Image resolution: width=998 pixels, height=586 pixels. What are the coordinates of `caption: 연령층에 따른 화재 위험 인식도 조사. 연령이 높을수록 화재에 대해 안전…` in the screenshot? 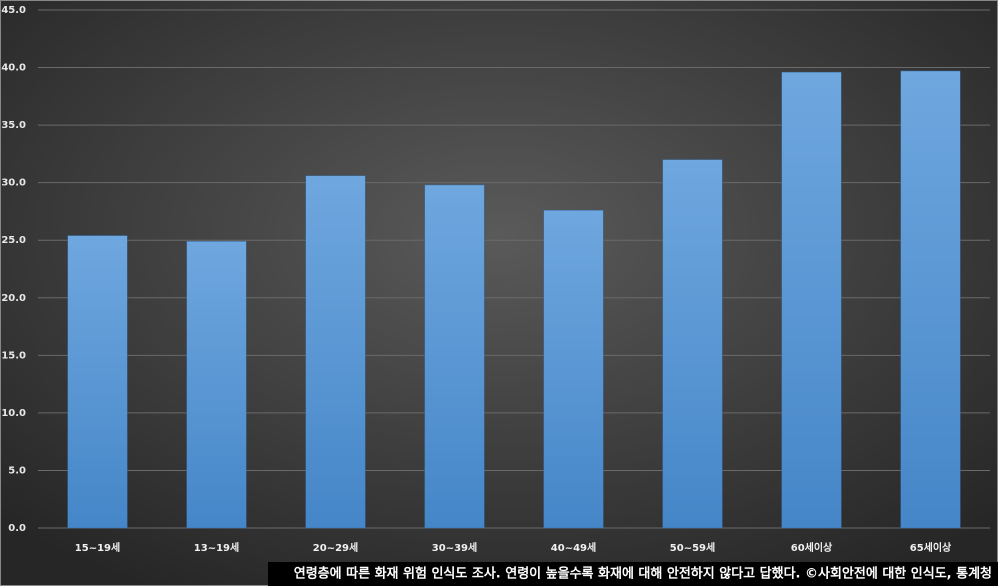 It's located at (643, 574).